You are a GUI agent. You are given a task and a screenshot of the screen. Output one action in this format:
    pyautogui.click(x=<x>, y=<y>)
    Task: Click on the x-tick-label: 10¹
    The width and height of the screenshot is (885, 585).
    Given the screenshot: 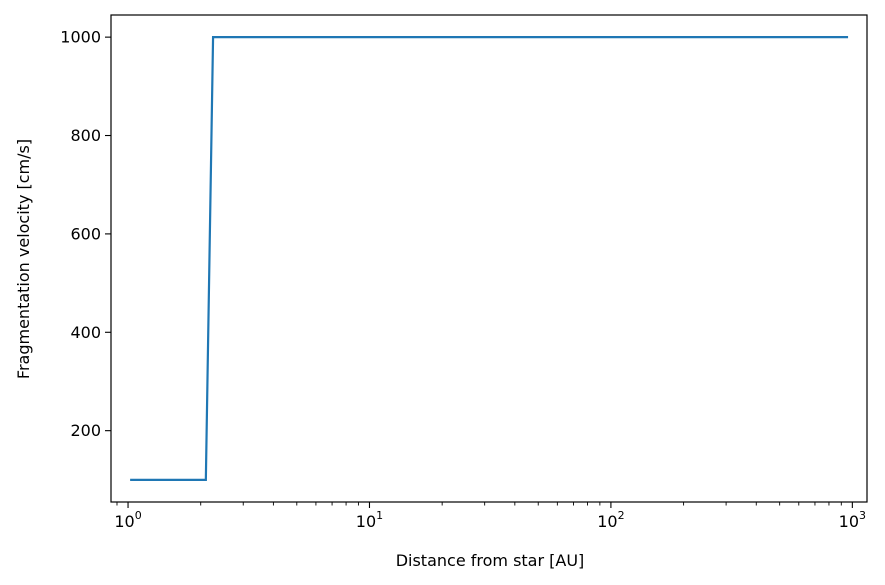 What is the action you would take?
    pyautogui.click(x=369, y=520)
    